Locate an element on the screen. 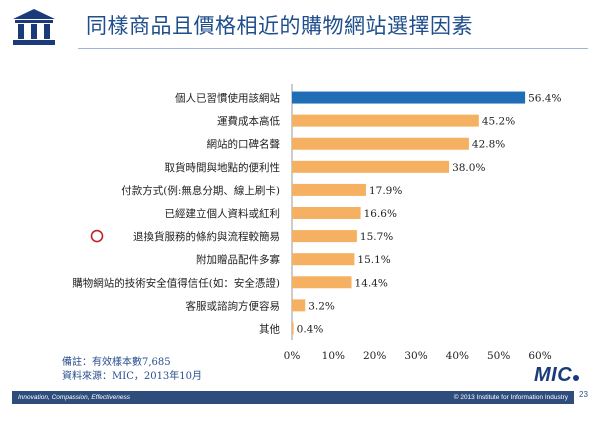 The height and width of the screenshot is (421, 600). x-tick-label: 30% is located at coordinates (415, 356).